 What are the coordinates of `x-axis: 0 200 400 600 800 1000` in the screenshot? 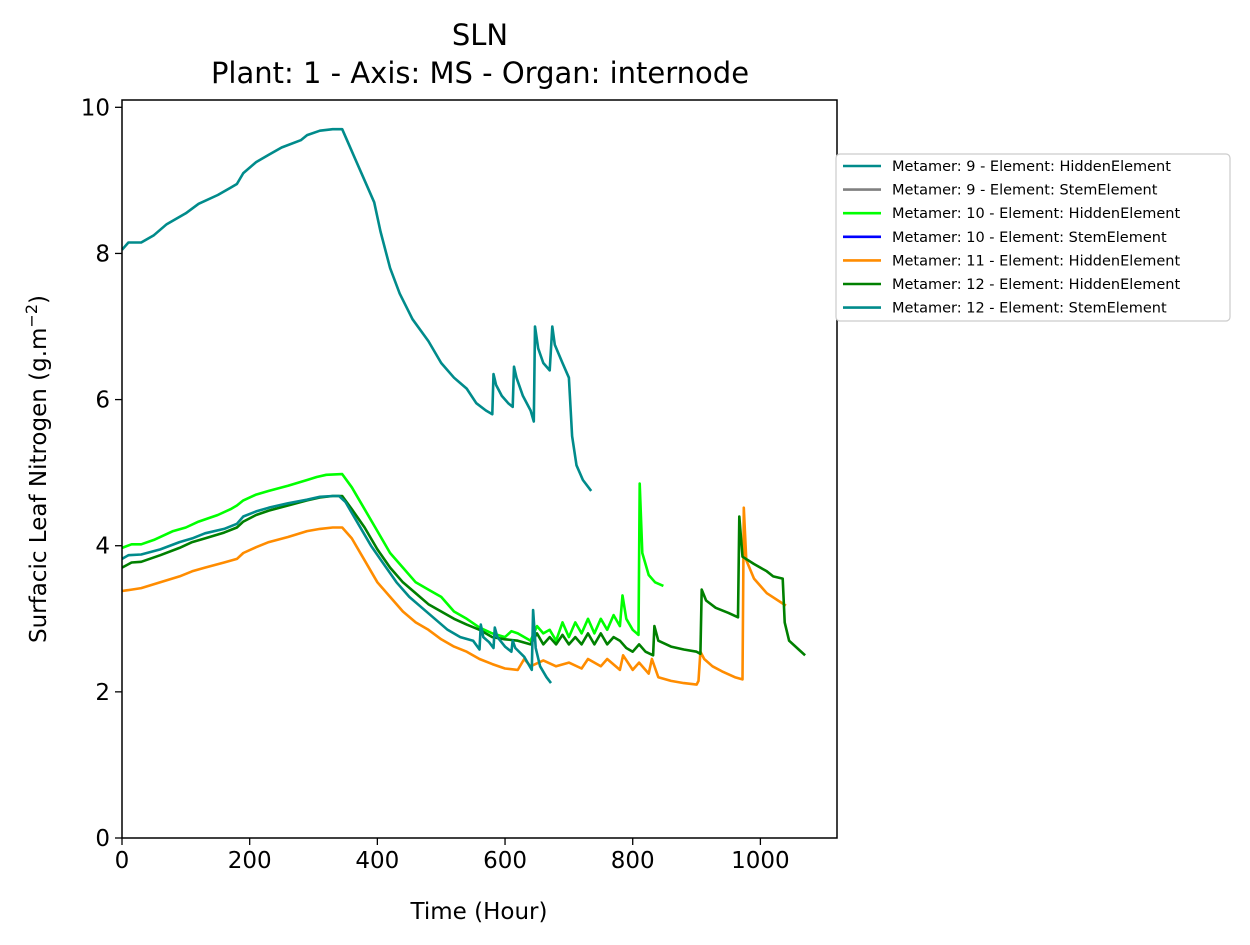 It's located at (452, 856).